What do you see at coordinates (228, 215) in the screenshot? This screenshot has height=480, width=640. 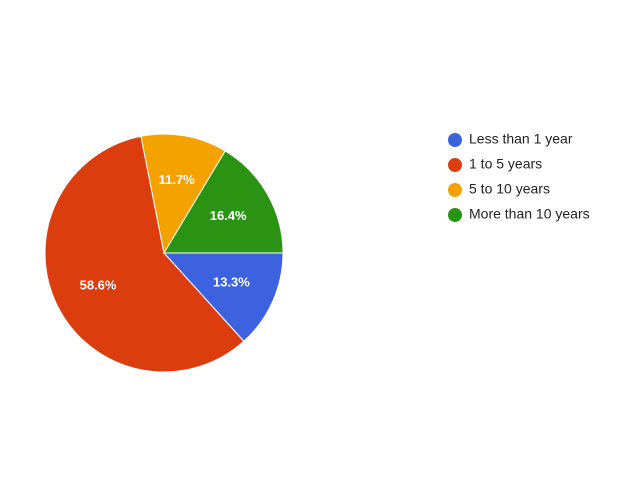 I see `slice-label: 16.4%` at bounding box center [228, 215].